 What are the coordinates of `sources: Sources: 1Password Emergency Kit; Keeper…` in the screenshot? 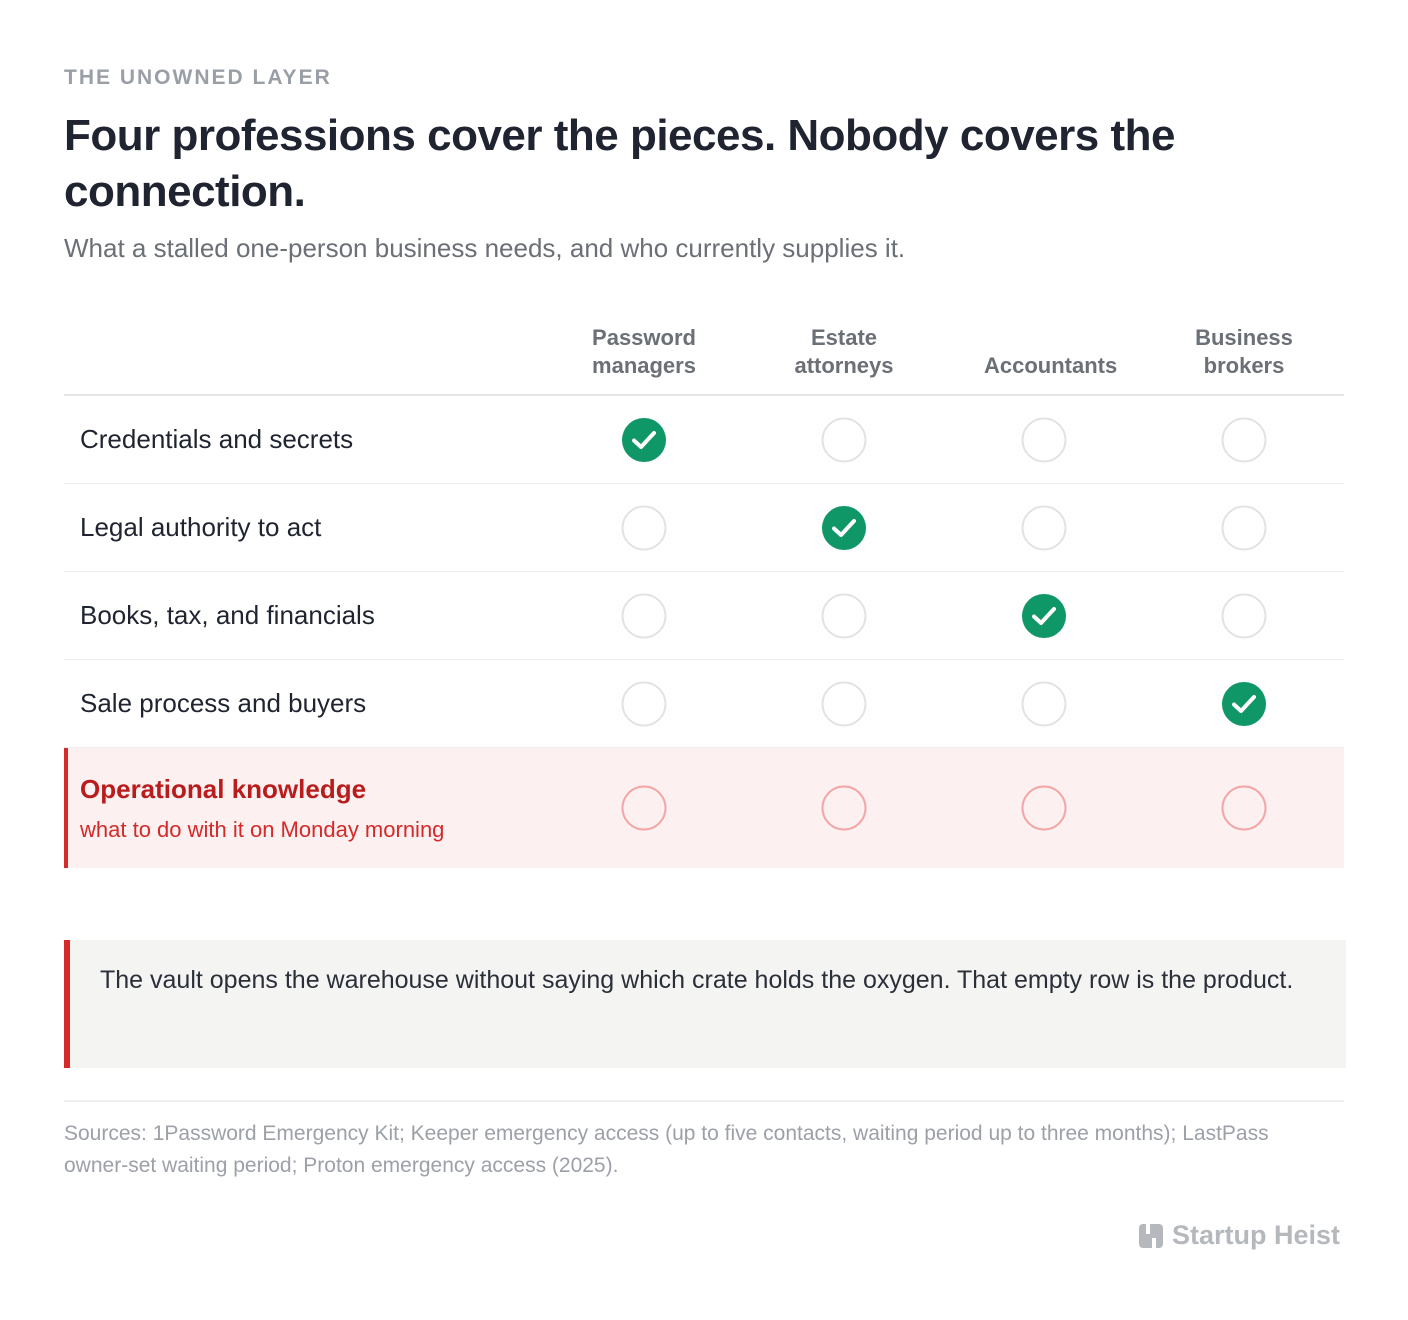 It's located at (666, 1149).